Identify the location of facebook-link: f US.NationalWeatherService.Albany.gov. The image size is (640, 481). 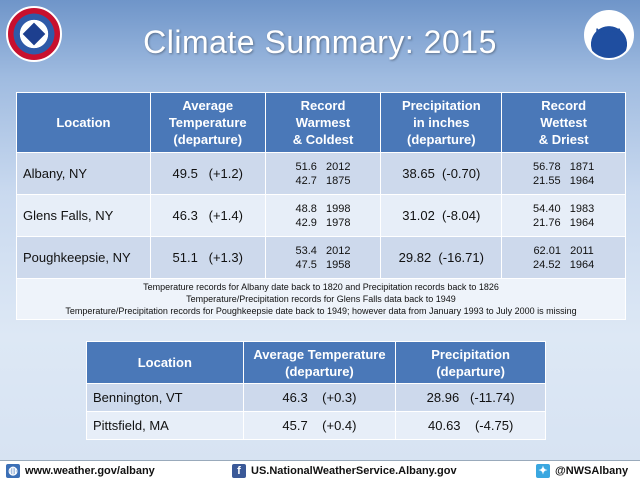
(344, 471).